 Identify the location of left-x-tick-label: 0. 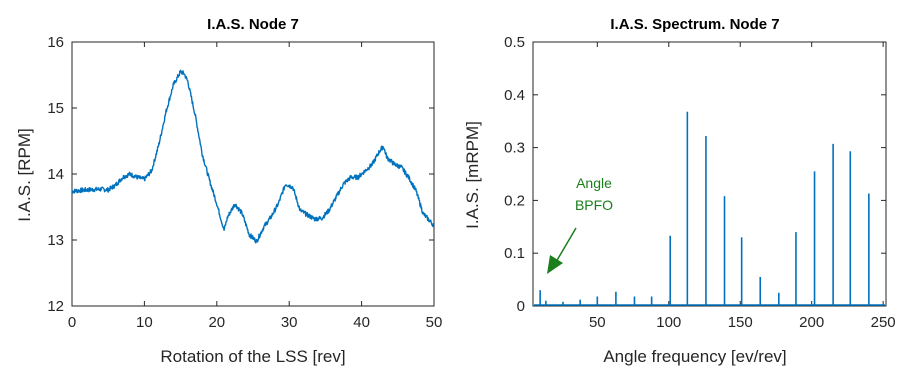
(72, 322).